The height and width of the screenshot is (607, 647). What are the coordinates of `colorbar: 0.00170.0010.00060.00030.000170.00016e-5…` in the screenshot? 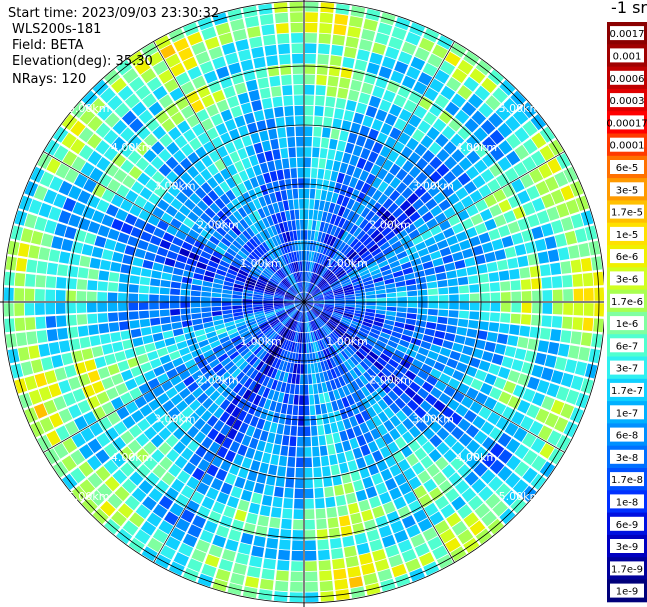 It's located at (626, 312).